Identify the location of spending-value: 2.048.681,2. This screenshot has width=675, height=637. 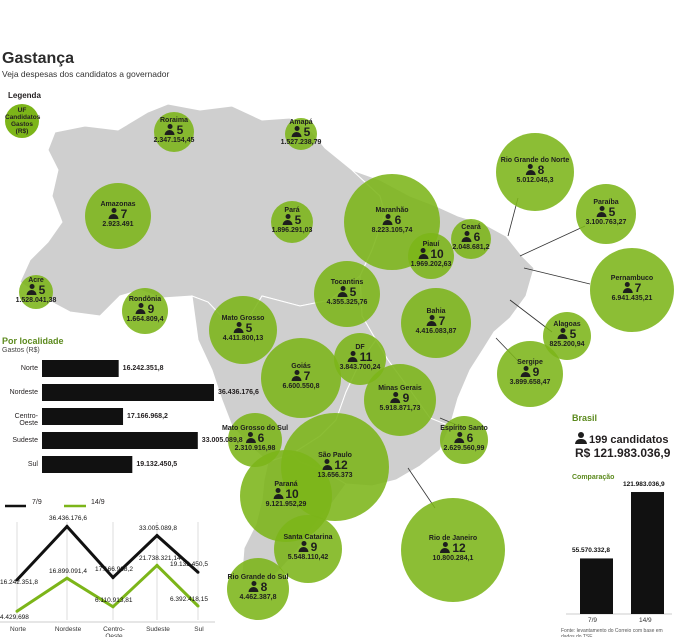
(471, 247).